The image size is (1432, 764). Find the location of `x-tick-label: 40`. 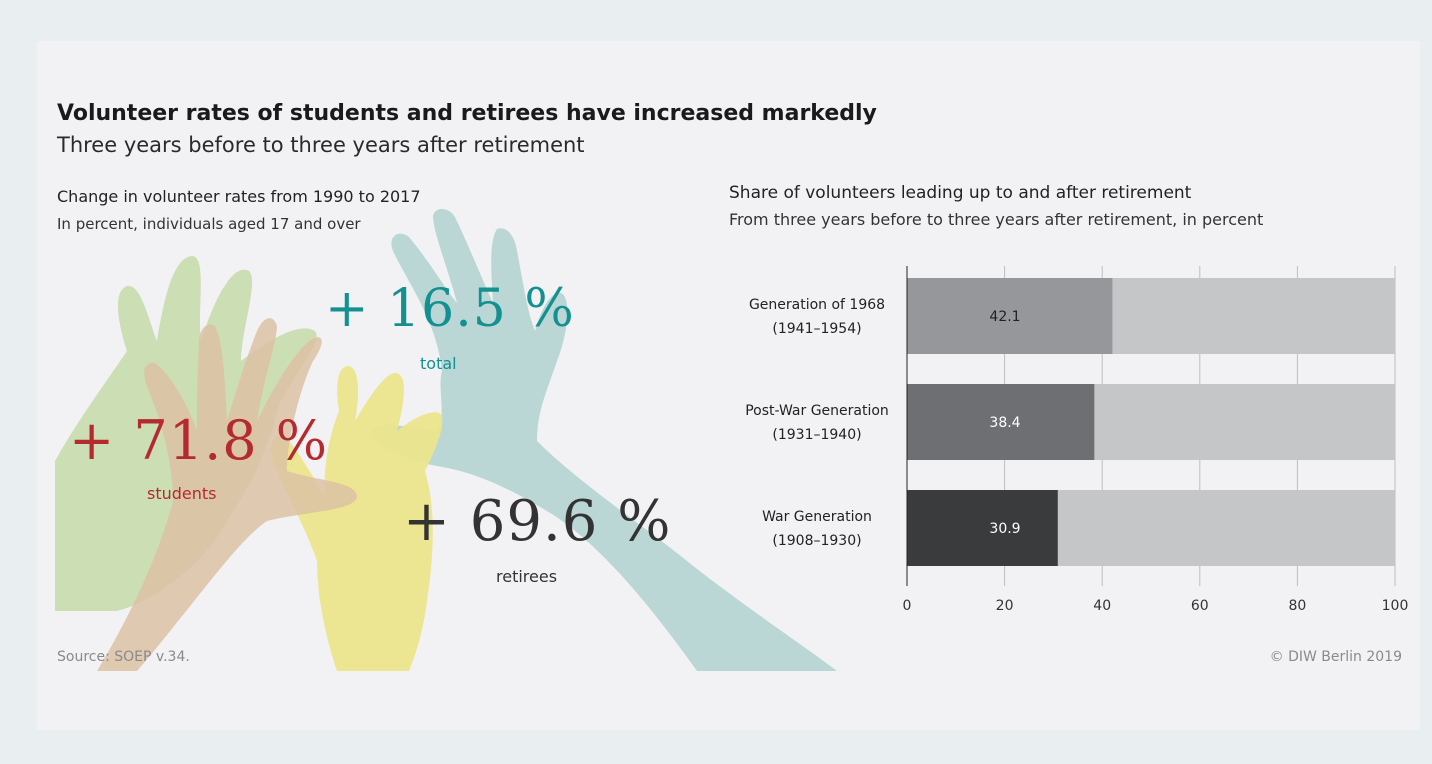

x-tick-label: 40 is located at coordinates (1102, 606).